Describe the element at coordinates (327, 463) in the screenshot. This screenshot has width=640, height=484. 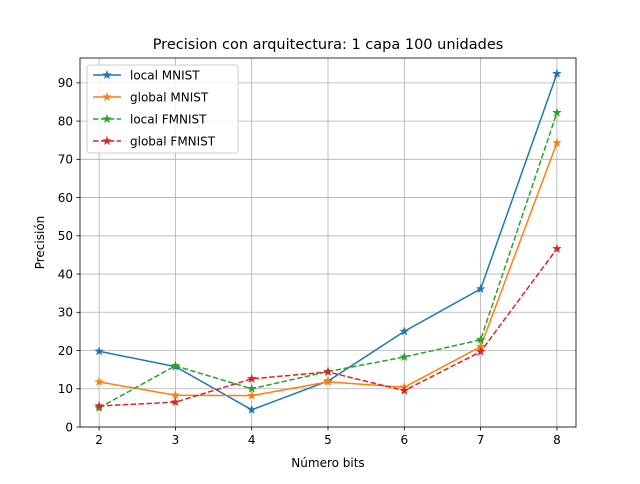
I see `x-axis-label: Número bits` at that location.